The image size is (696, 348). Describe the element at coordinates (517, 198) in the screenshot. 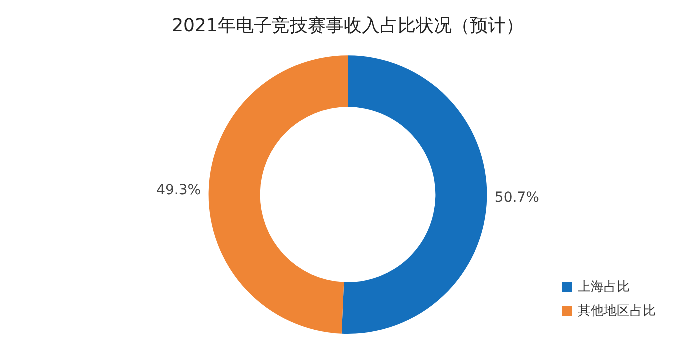

I see `data-label: 50.7%` at that location.